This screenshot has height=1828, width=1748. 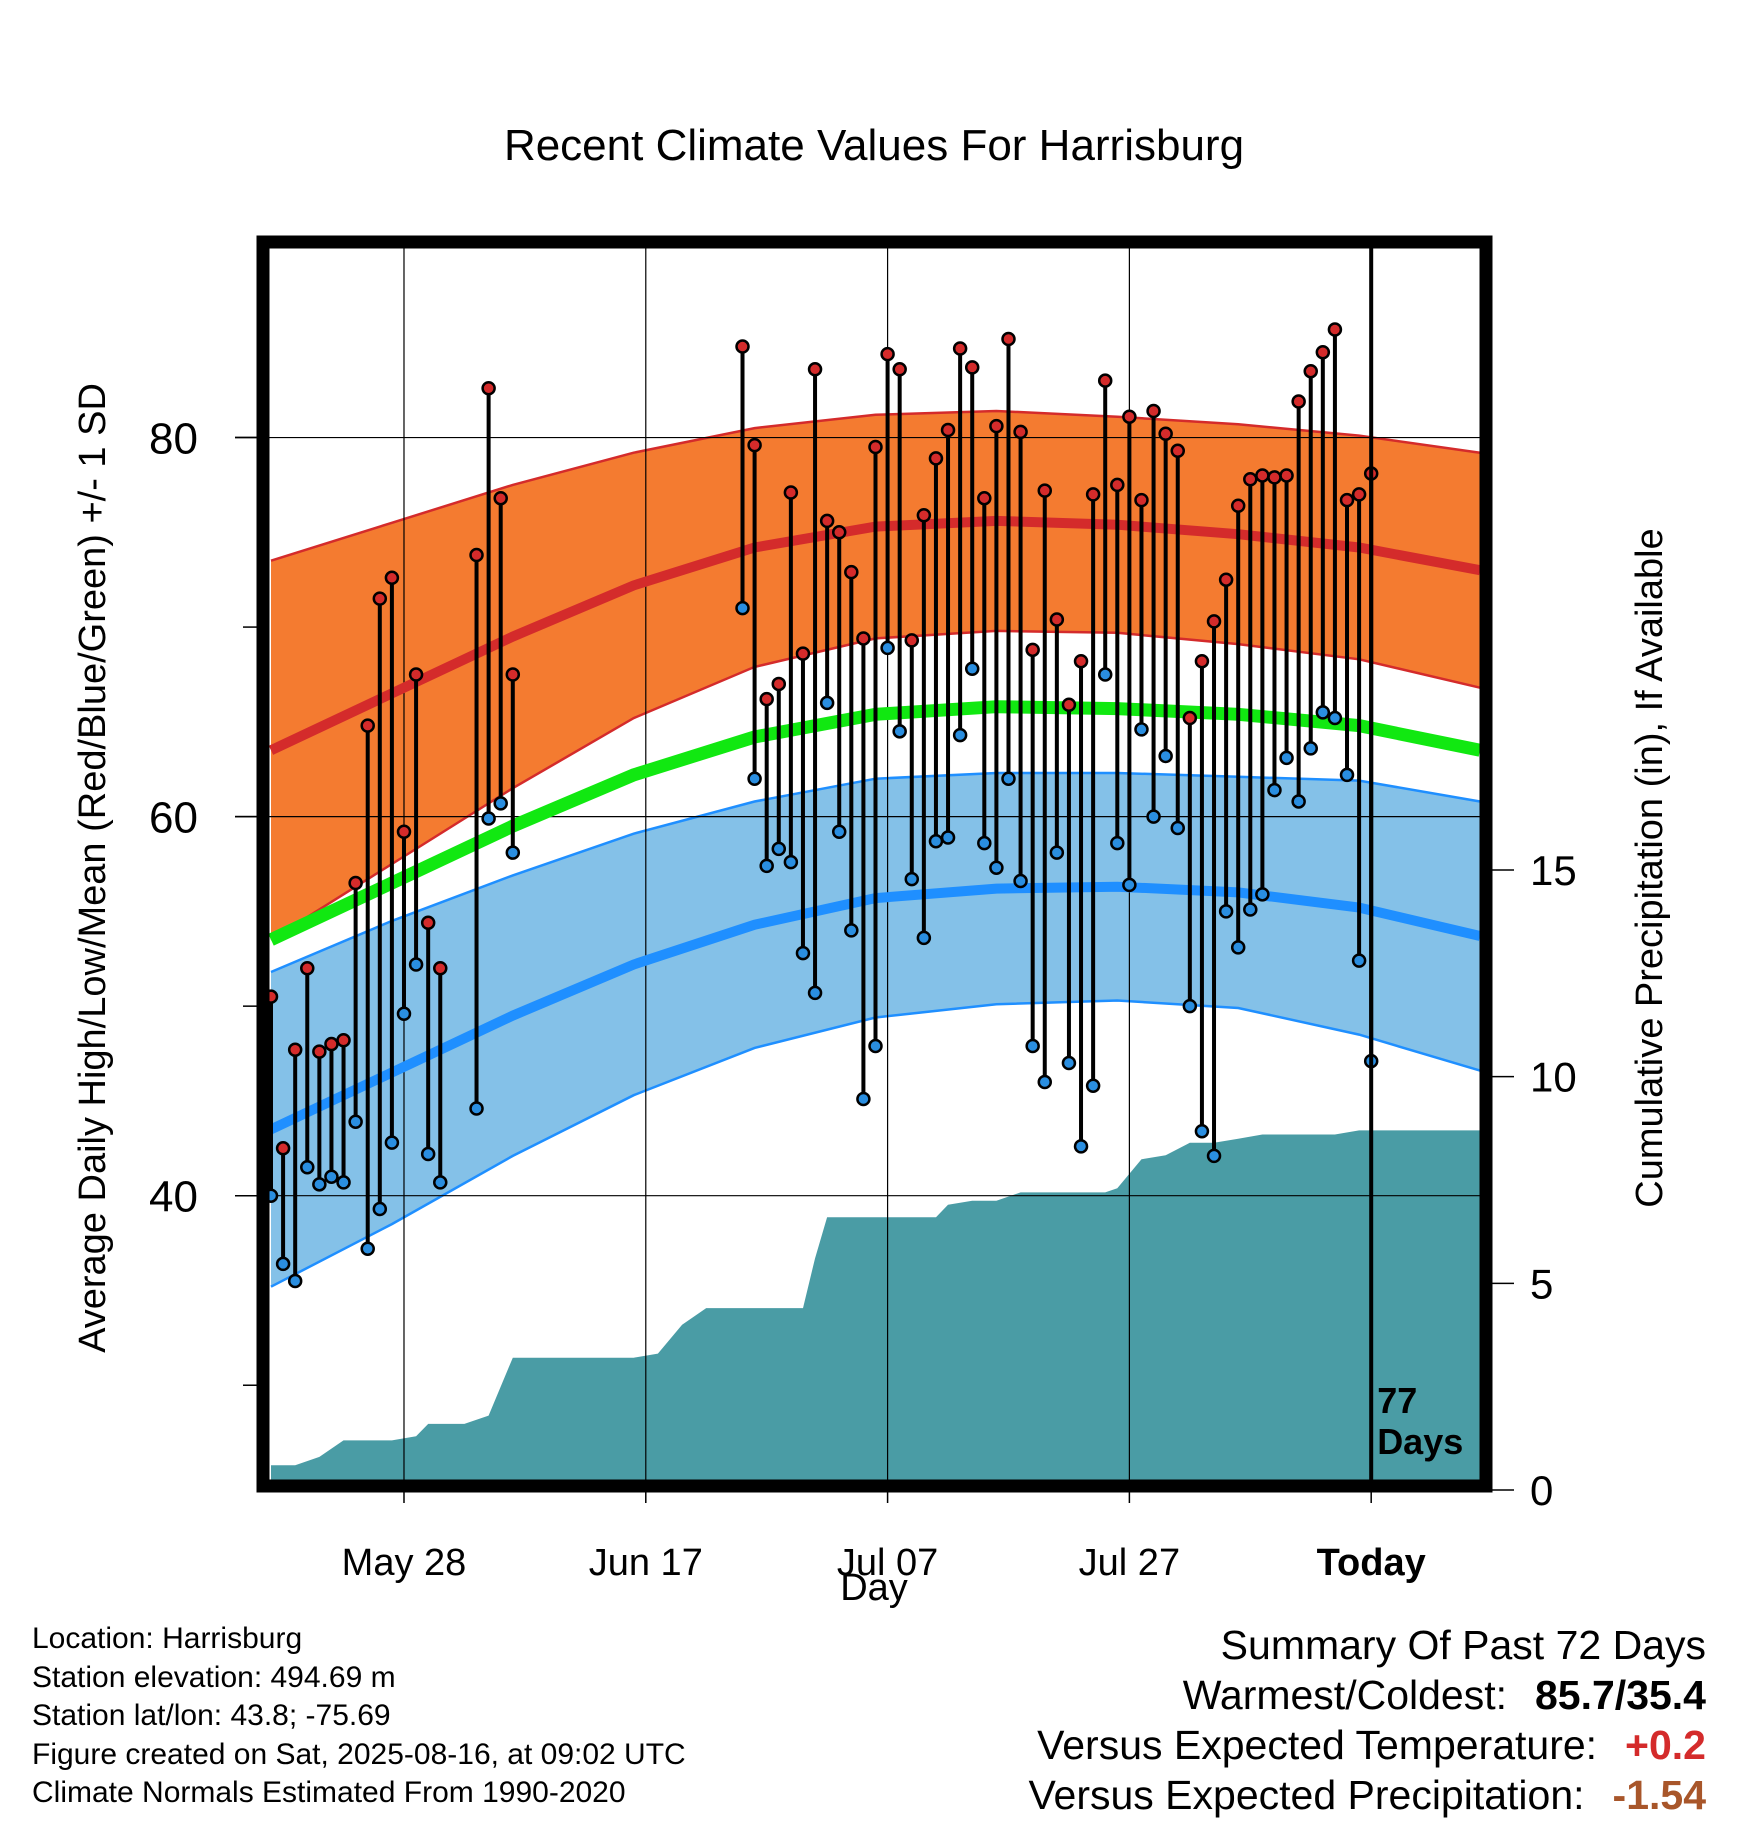 I want to click on x-tick-label: Jul 27, so click(x=1129, y=1563).